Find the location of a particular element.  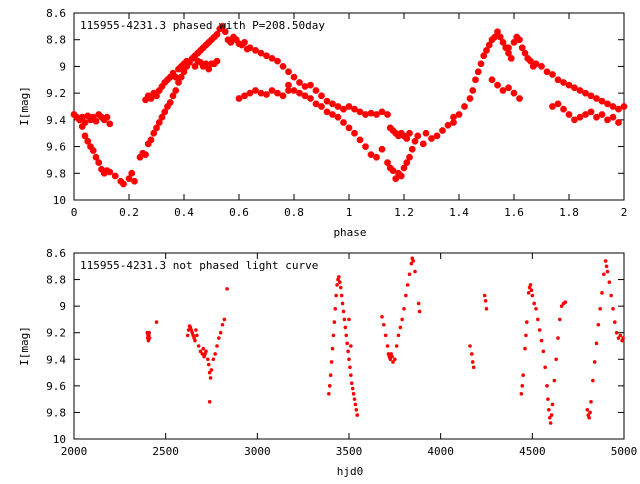

unphased-y-tick-label: 9.4 is located at coordinates (56, 359).